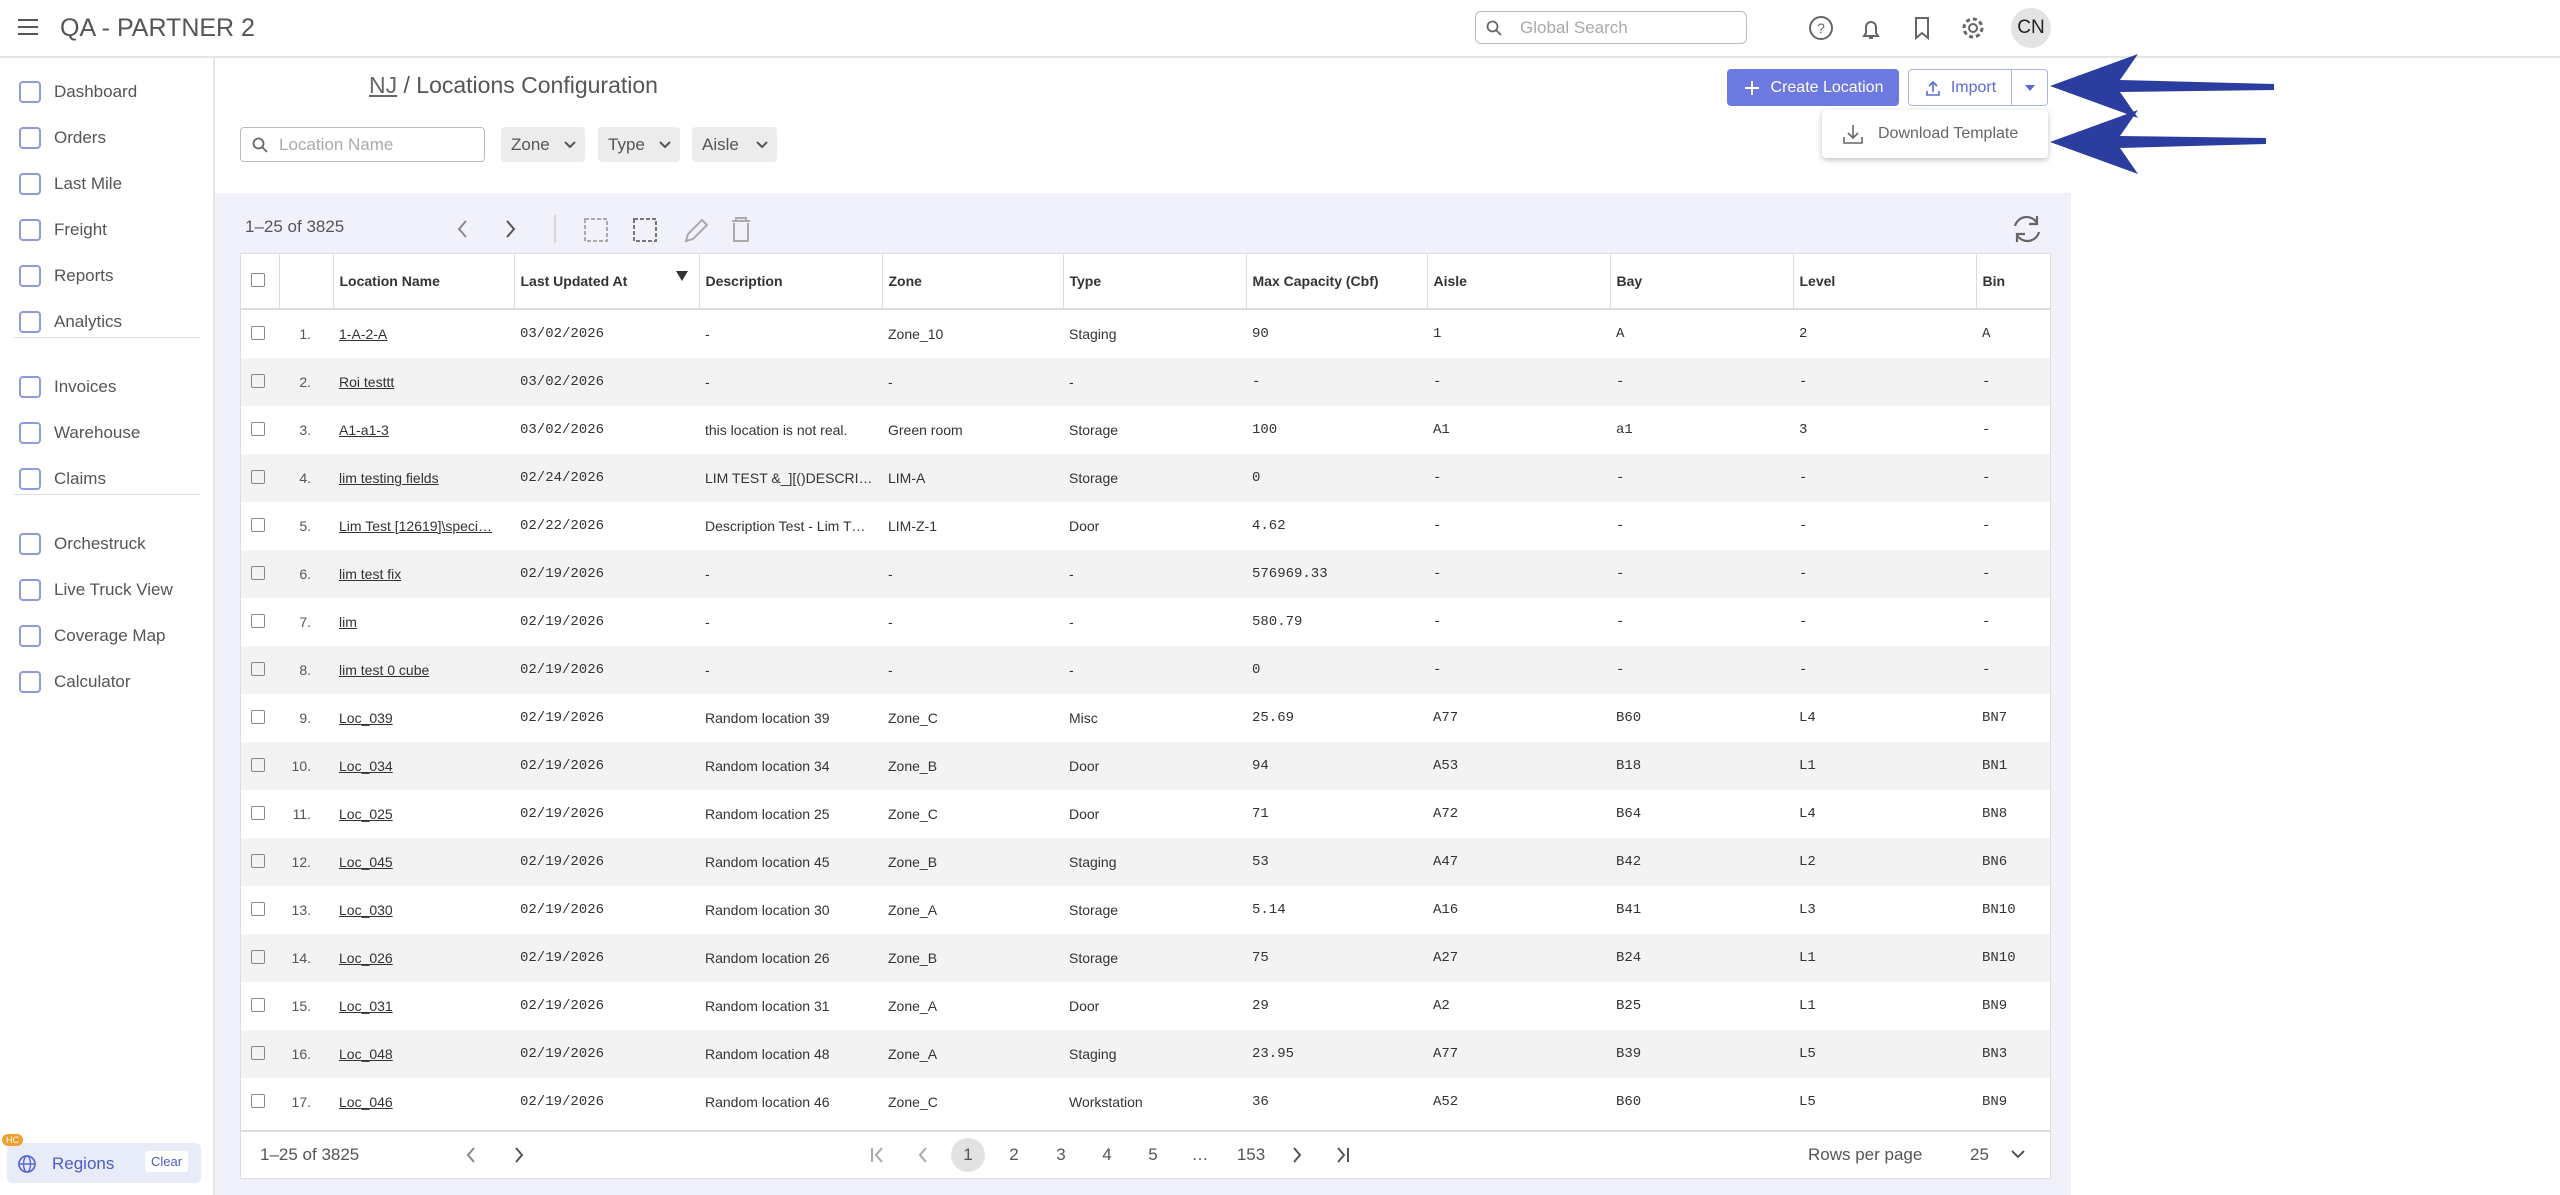 The height and width of the screenshot is (1195, 2560). I want to click on rows-per-page-value: 25, so click(1979, 1155).